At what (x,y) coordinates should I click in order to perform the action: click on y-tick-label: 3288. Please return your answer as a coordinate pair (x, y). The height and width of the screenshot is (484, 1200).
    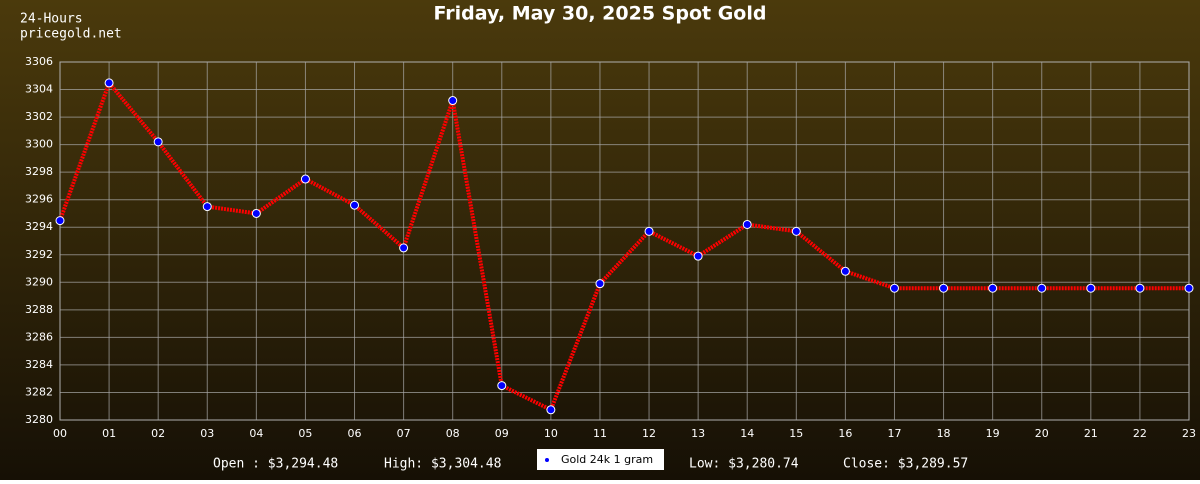
    Looking at the image, I should click on (39, 309).